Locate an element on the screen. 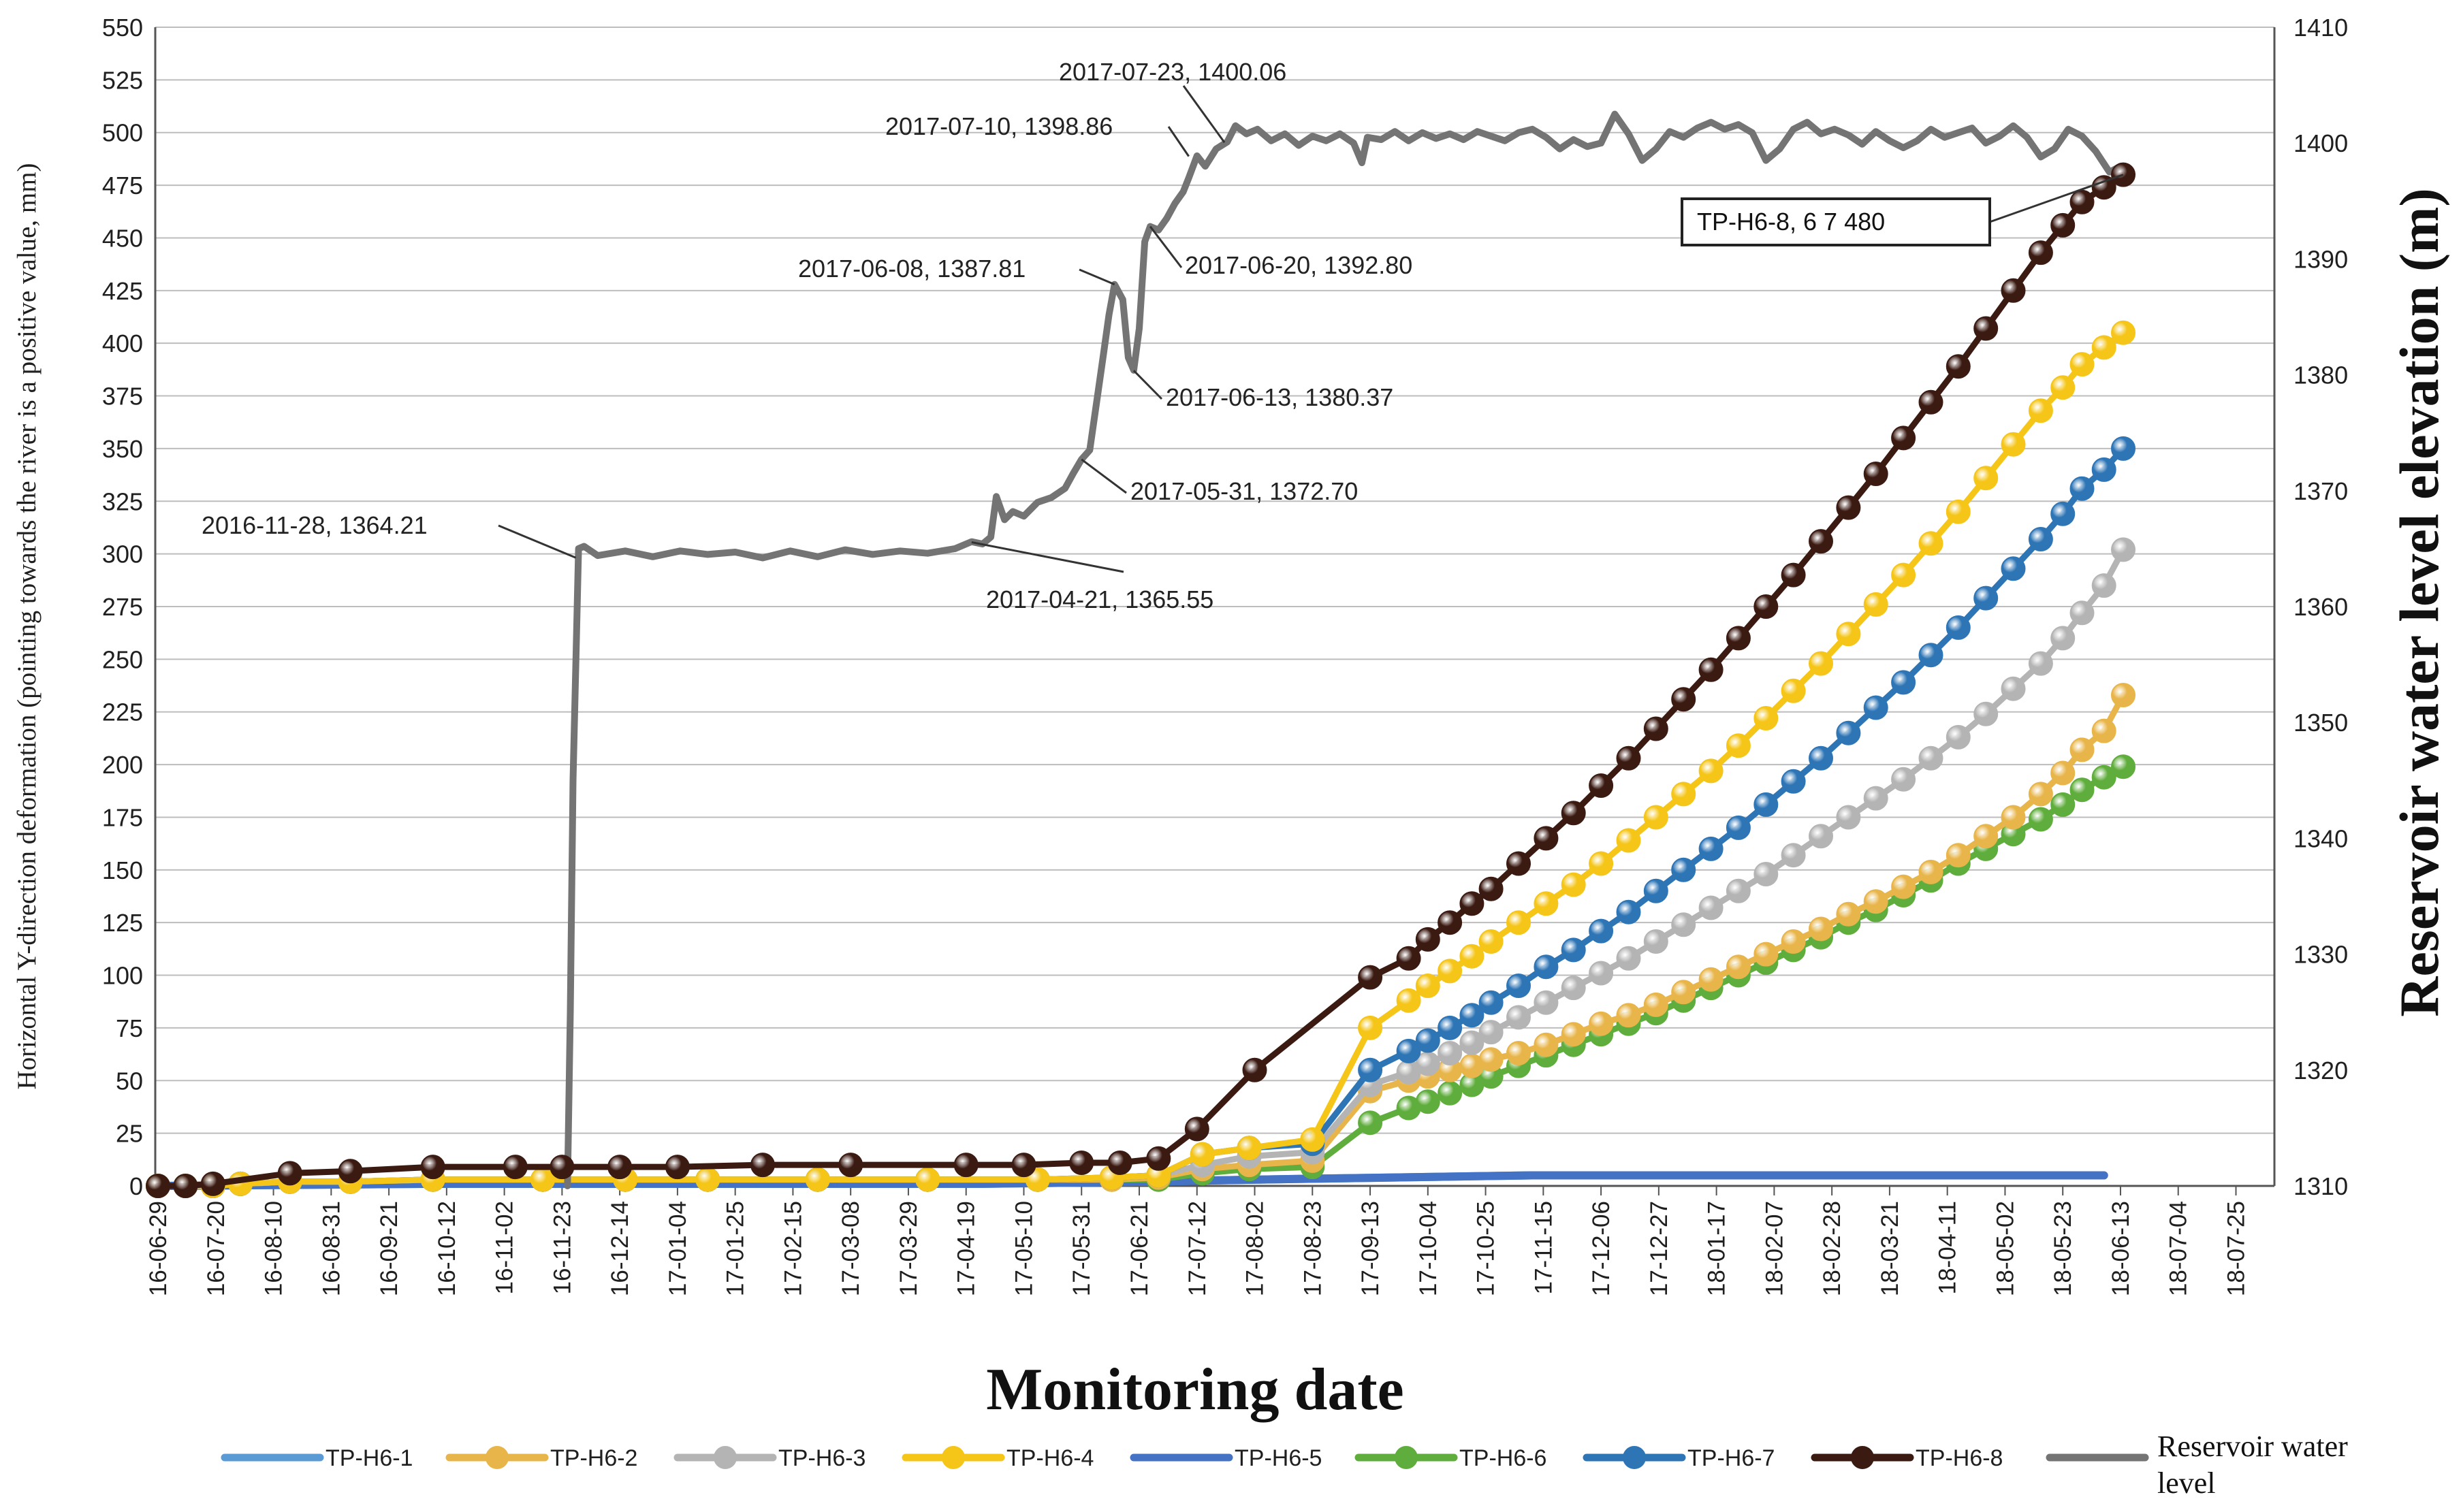 This screenshot has width=2461, height=1512. annotation-label: 2017-06-13, 1380.37 is located at coordinates (1279, 397).